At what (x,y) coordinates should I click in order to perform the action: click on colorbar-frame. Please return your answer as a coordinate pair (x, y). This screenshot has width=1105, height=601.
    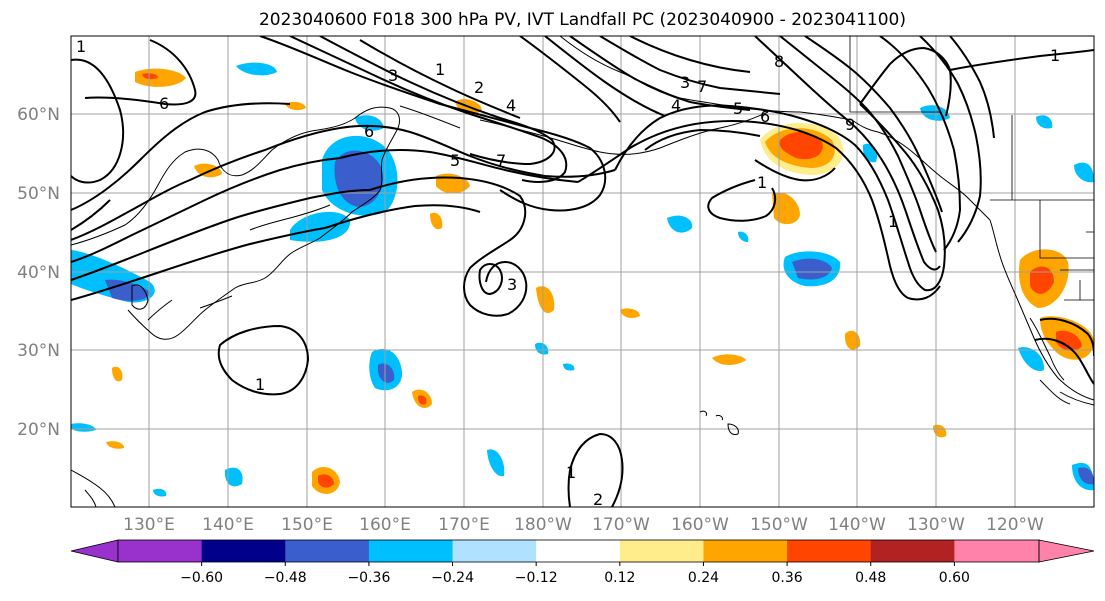
    Looking at the image, I should click on (578, 551).